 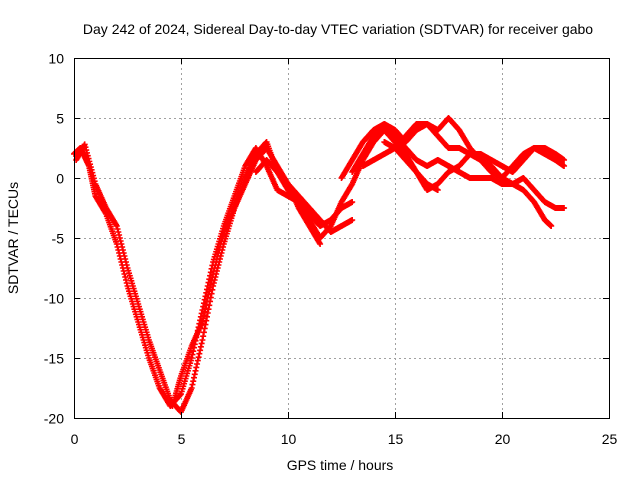 What do you see at coordinates (54, 359) in the screenshot?
I see `y-tick-label: -15` at bounding box center [54, 359].